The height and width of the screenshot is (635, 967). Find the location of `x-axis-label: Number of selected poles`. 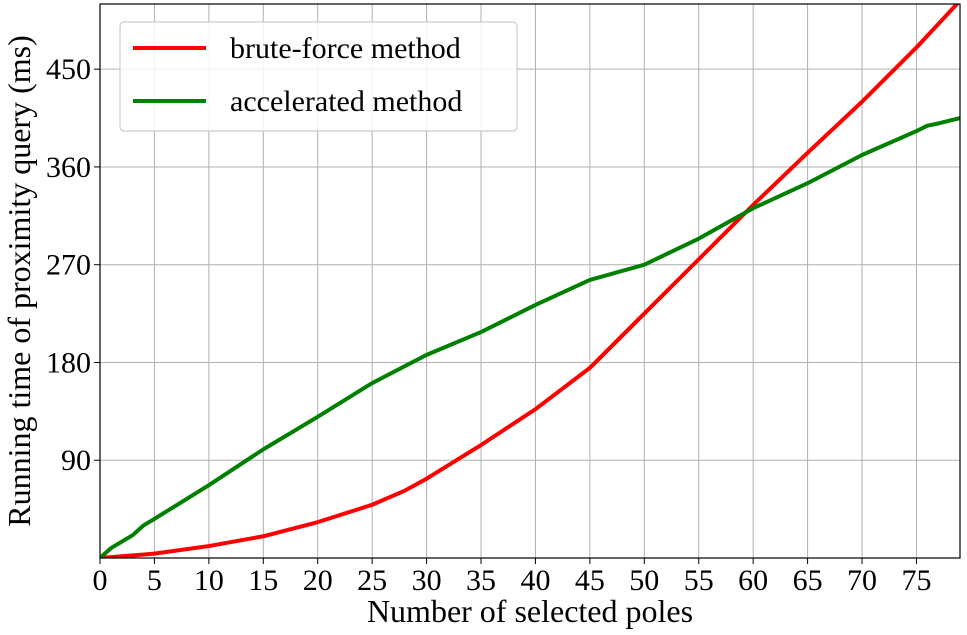

x-axis-label: Number of selected poles is located at coordinates (530, 611).